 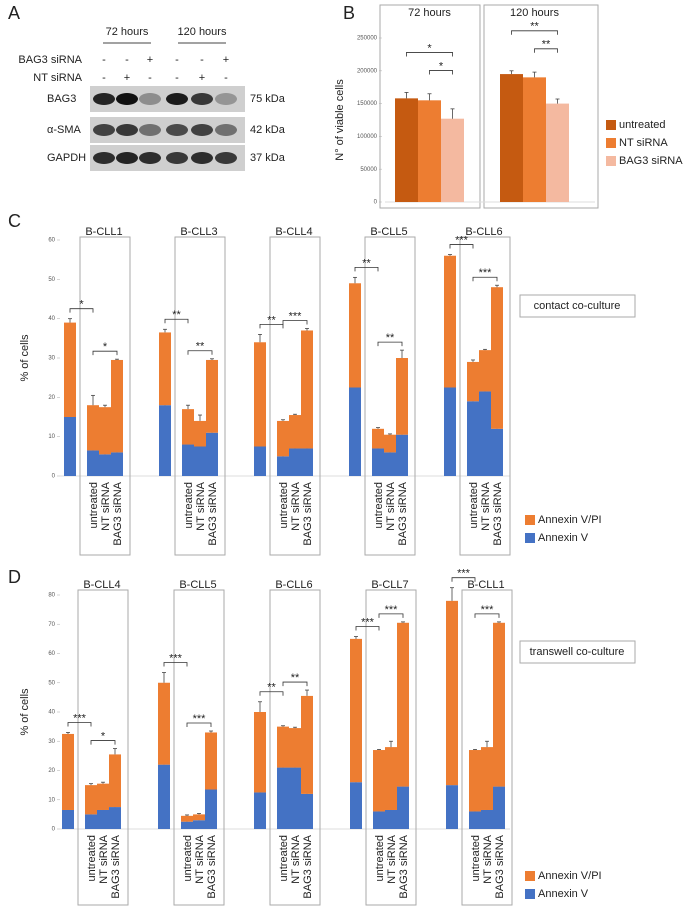 What do you see at coordinates (643, 143) in the screenshot?
I see `legend-label: NT siRNA` at bounding box center [643, 143].